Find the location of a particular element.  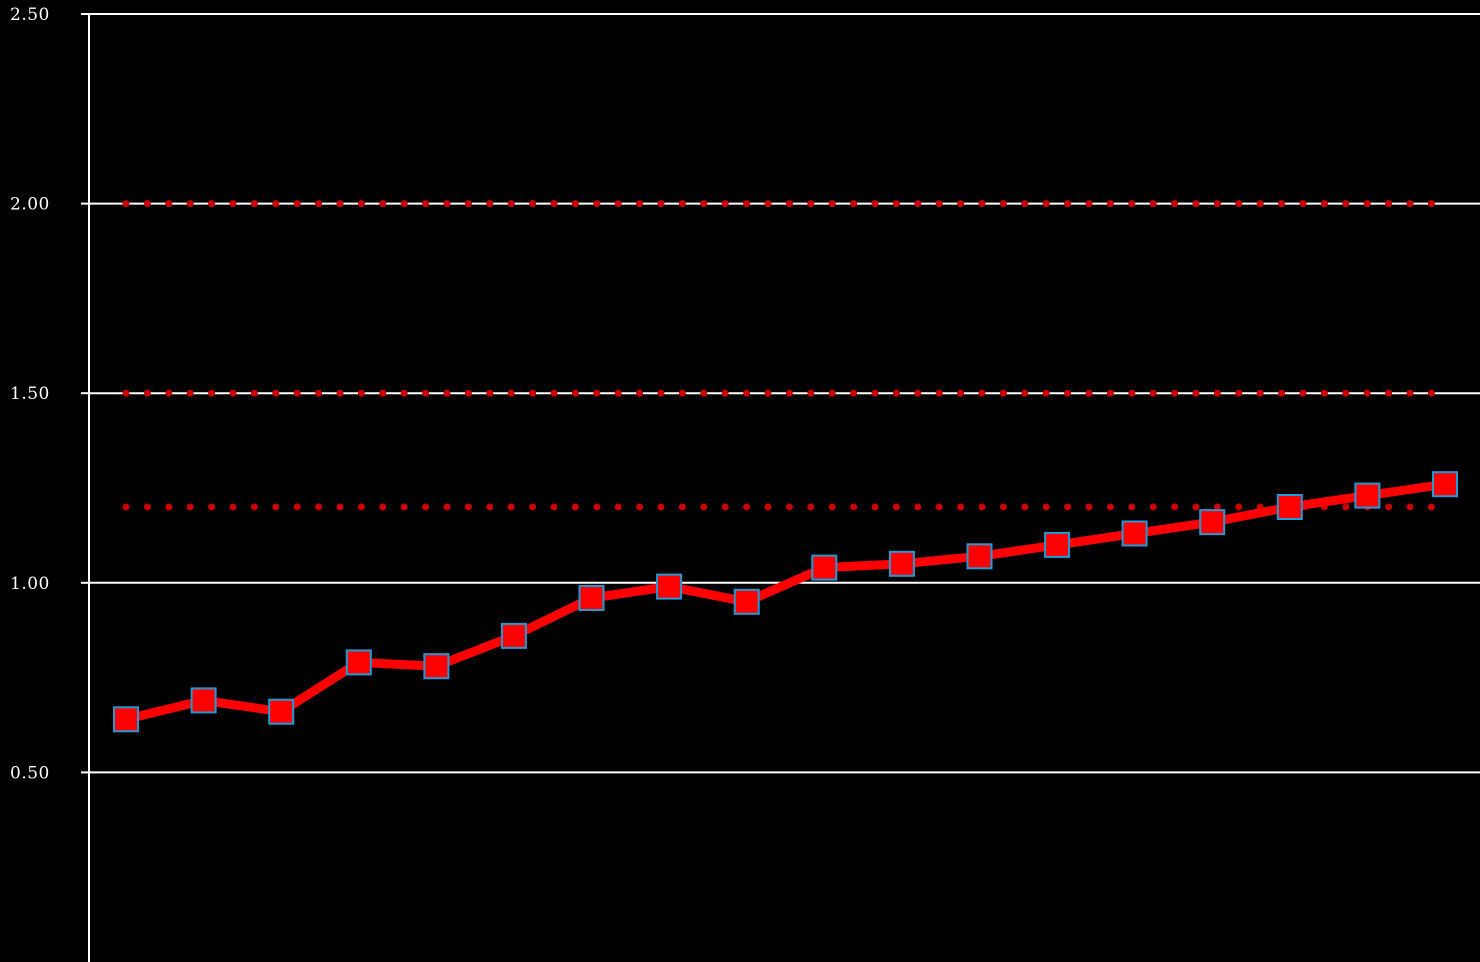

y-tick-label: 1.00 is located at coordinates (30, 584).